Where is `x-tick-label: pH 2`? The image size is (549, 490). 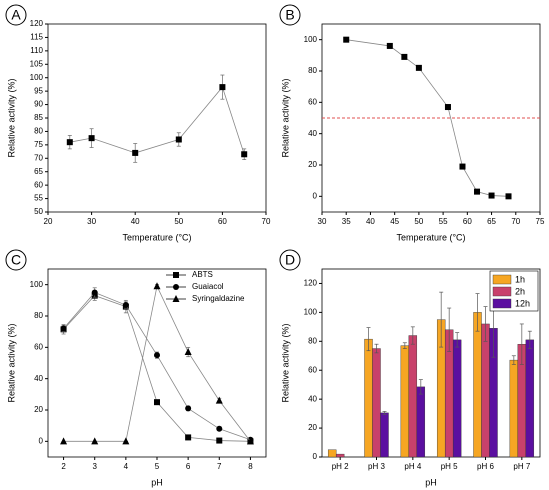
x-tick-label: pH 2 is located at coordinates (340, 466).